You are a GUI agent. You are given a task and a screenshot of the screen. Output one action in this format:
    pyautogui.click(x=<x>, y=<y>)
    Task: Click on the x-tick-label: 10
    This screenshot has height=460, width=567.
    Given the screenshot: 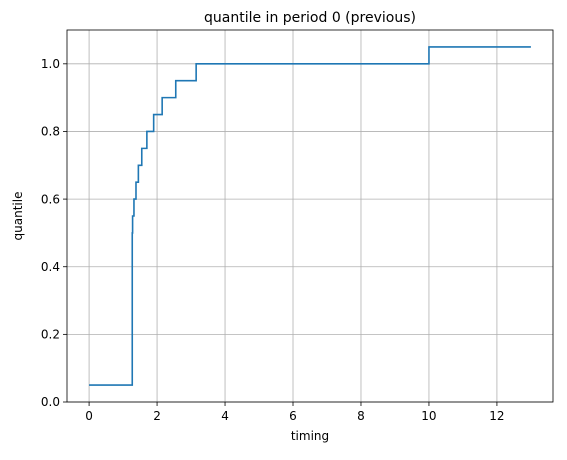 What is the action you would take?
    pyautogui.click(x=428, y=416)
    